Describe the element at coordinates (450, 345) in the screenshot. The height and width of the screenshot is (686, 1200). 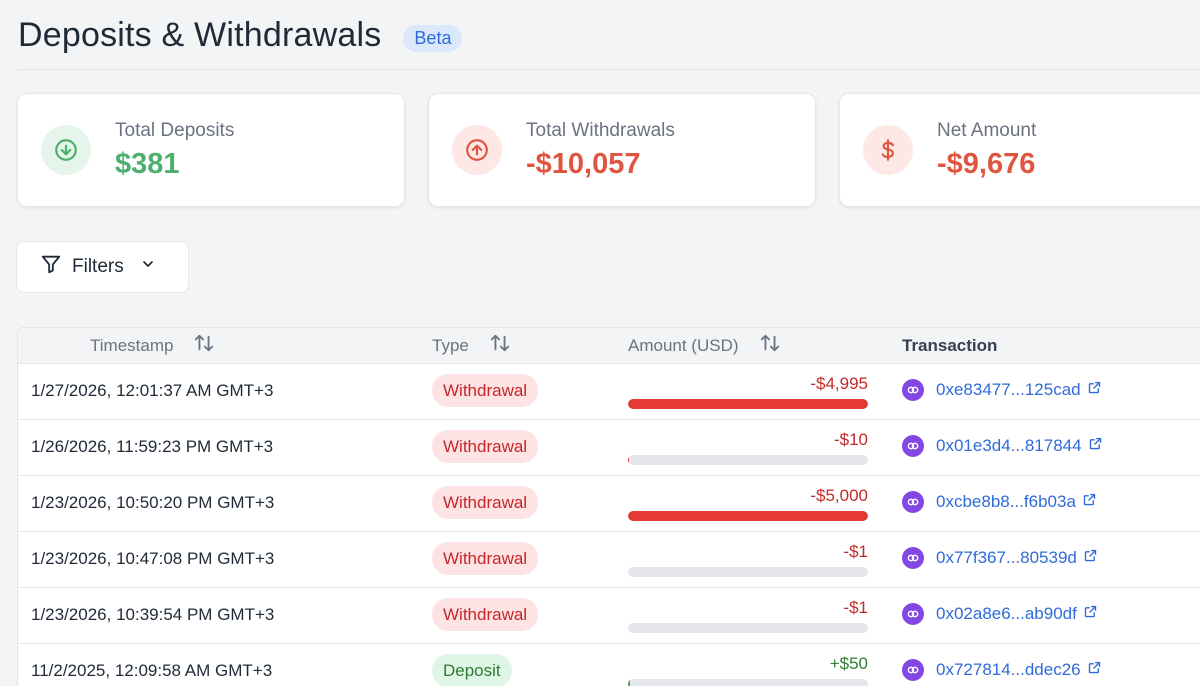
I see `column-label: Type` at that location.